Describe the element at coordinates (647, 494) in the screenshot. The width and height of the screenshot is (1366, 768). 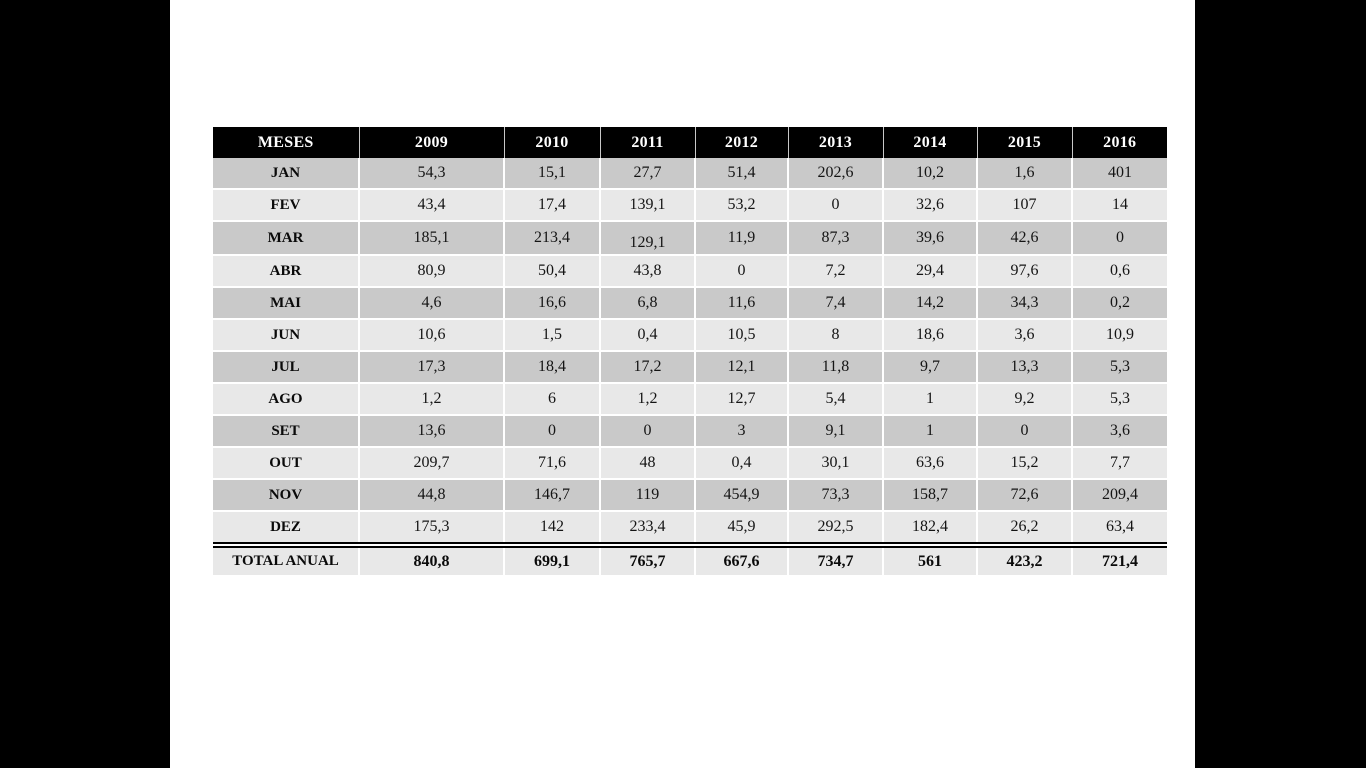
I see `table-cell: 119` at that location.